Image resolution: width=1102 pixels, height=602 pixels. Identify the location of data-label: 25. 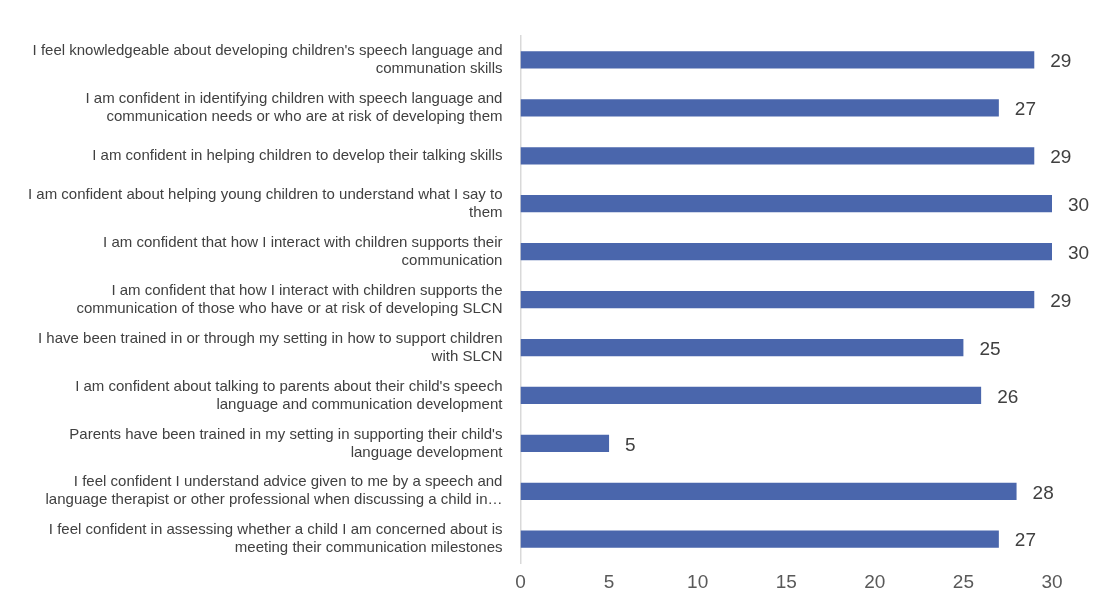
(990, 348).